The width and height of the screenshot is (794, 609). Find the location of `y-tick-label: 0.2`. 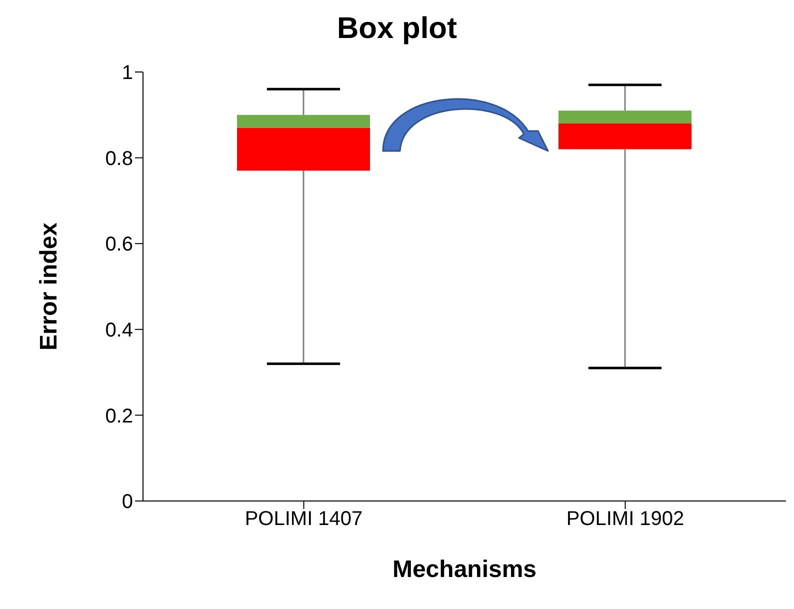

y-tick-label: 0.2 is located at coordinates (119, 416).